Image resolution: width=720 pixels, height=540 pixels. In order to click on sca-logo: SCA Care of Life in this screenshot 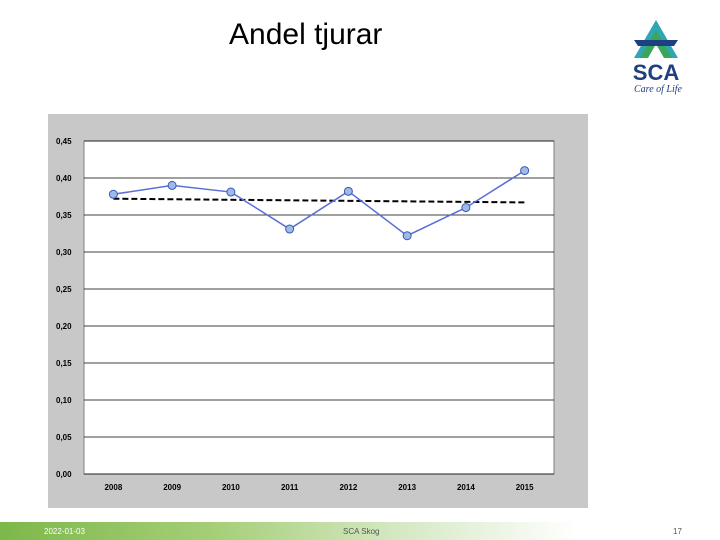, I will do `click(656, 58)`.